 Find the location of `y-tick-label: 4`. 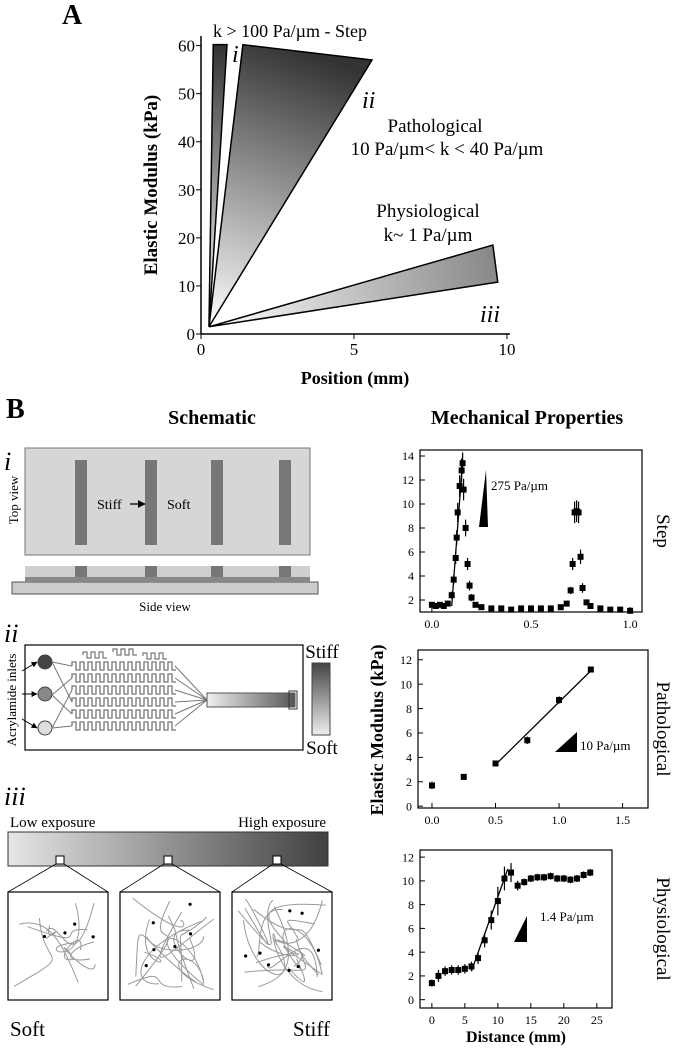

y-tick-label: 4 is located at coordinates (411, 952).